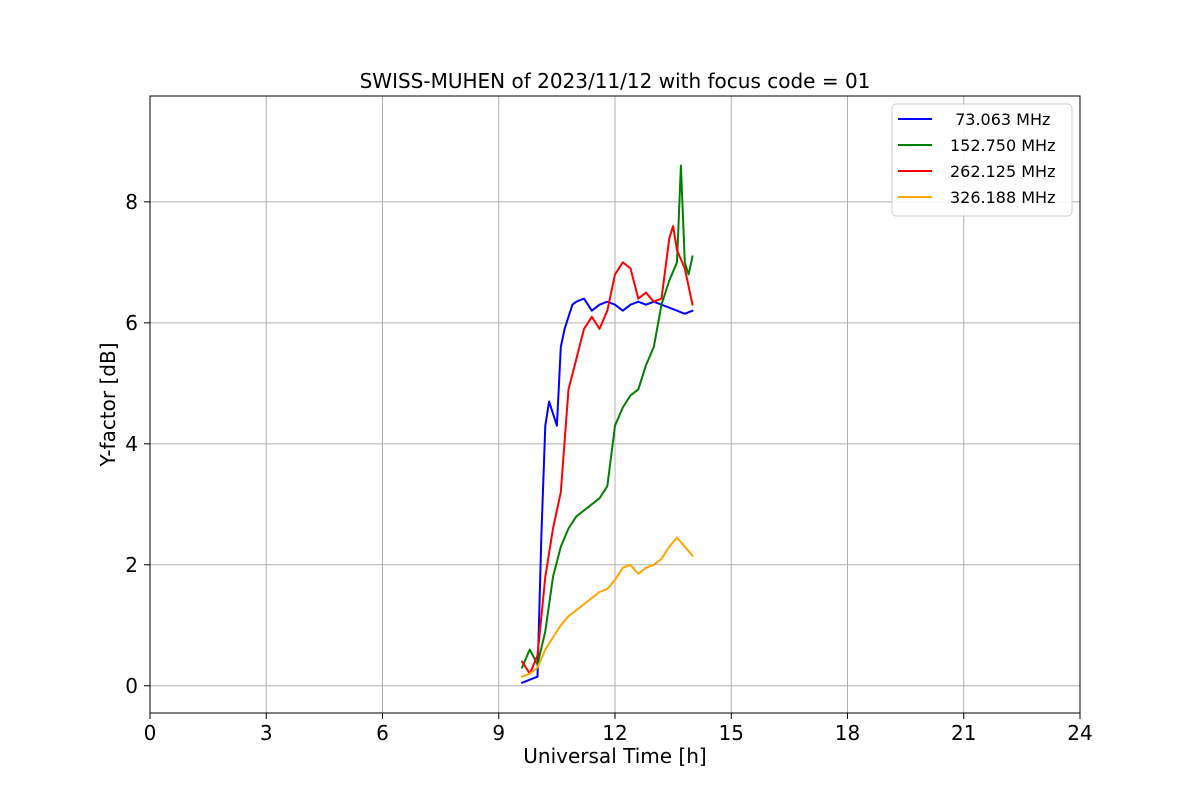 The height and width of the screenshot is (800, 1200). Describe the element at coordinates (963, 733) in the screenshot. I see `x-tick-label: 21` at that location.